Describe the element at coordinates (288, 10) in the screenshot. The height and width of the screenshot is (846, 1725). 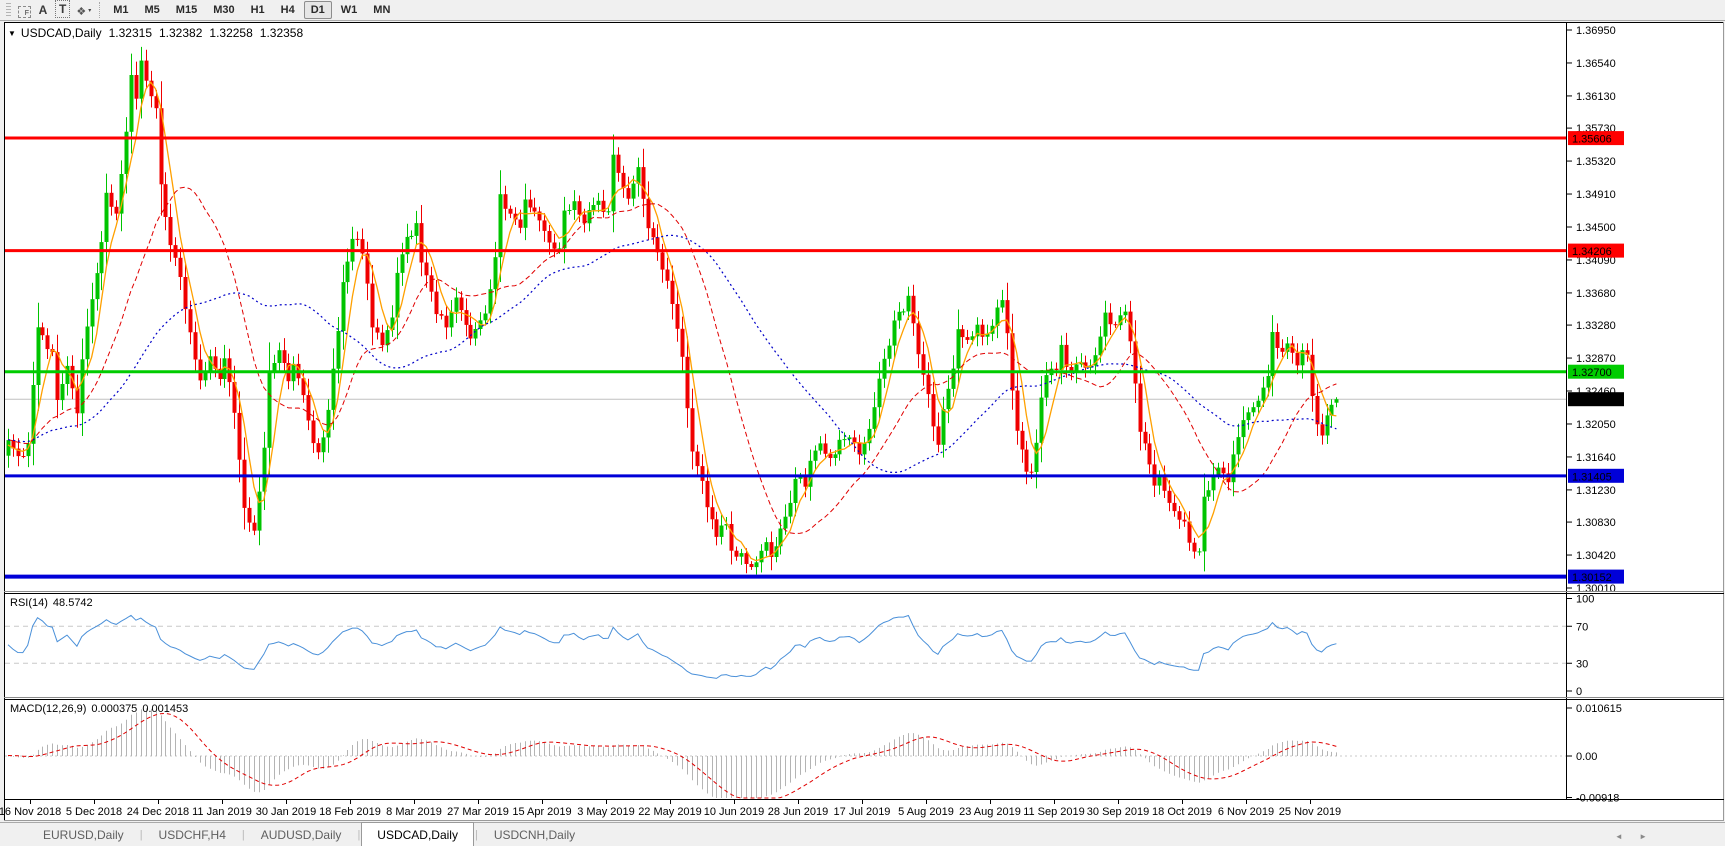
I see `timeframe-button-h4: H4` at that location.